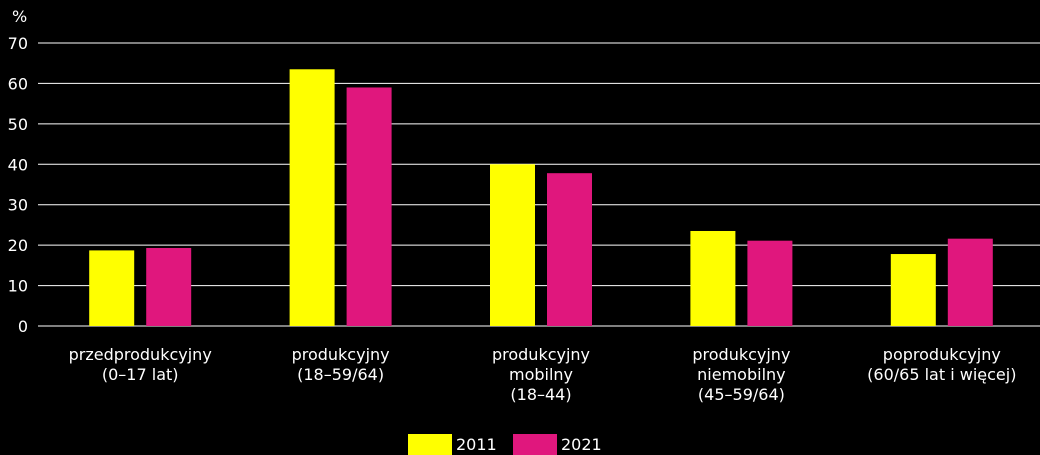  I want to click on y-tick-label: 10, so click(18, 286).